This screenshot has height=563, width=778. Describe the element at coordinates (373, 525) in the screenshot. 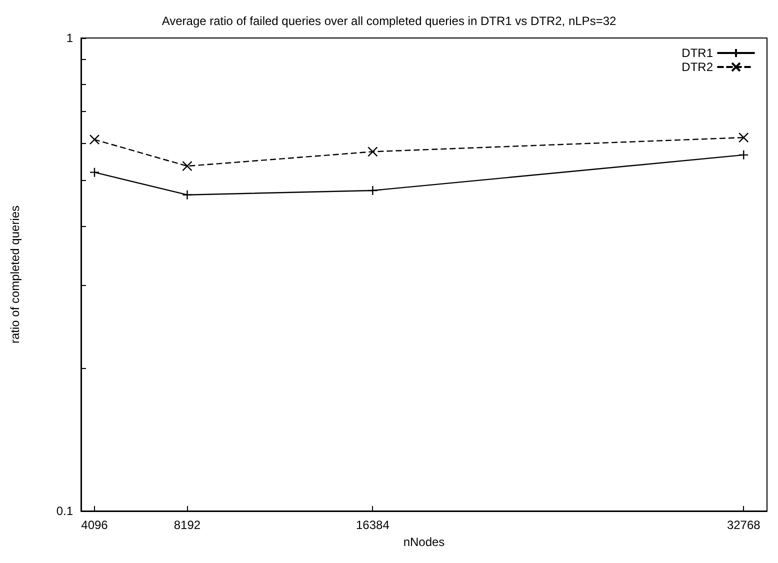

I see `x-tick-label: 16384` at that location.